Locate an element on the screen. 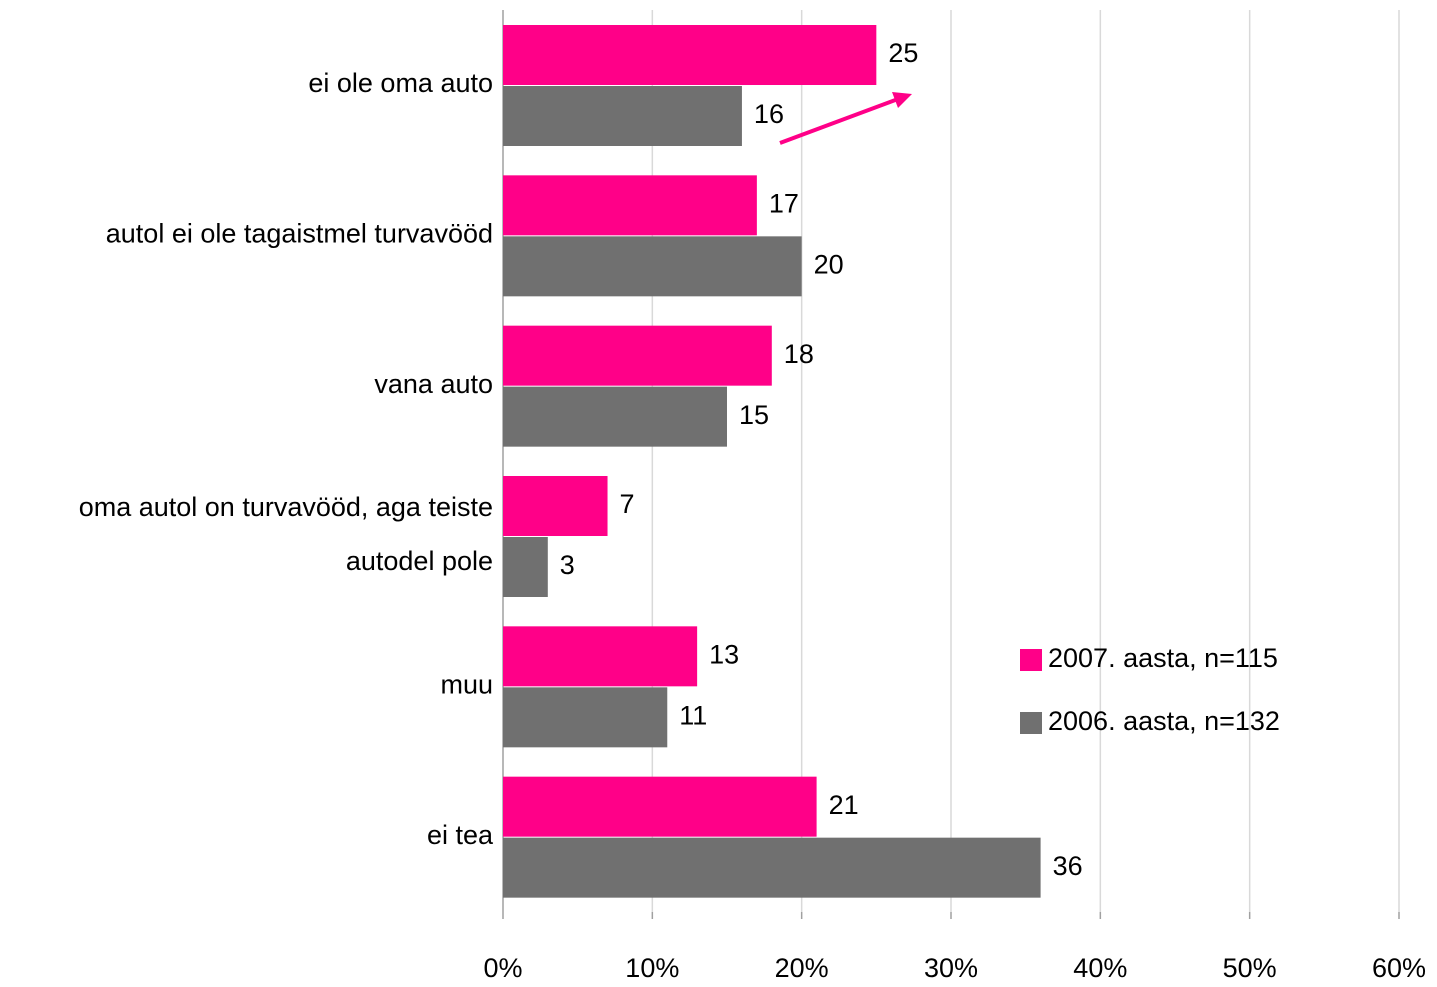 Image resolution: width=1437 pixels, height=987 pixels. x-tick-label: 10% is located at coordinates (652, 968).